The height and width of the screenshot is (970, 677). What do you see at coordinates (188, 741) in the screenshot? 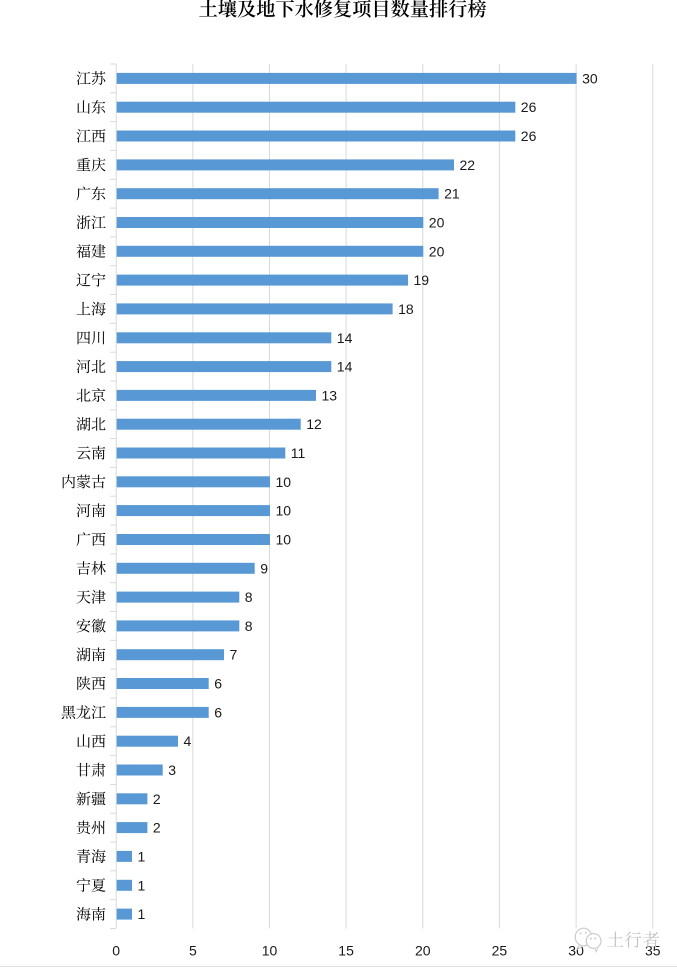
I see `svg-text: 4` at bounding box center [188, 741].